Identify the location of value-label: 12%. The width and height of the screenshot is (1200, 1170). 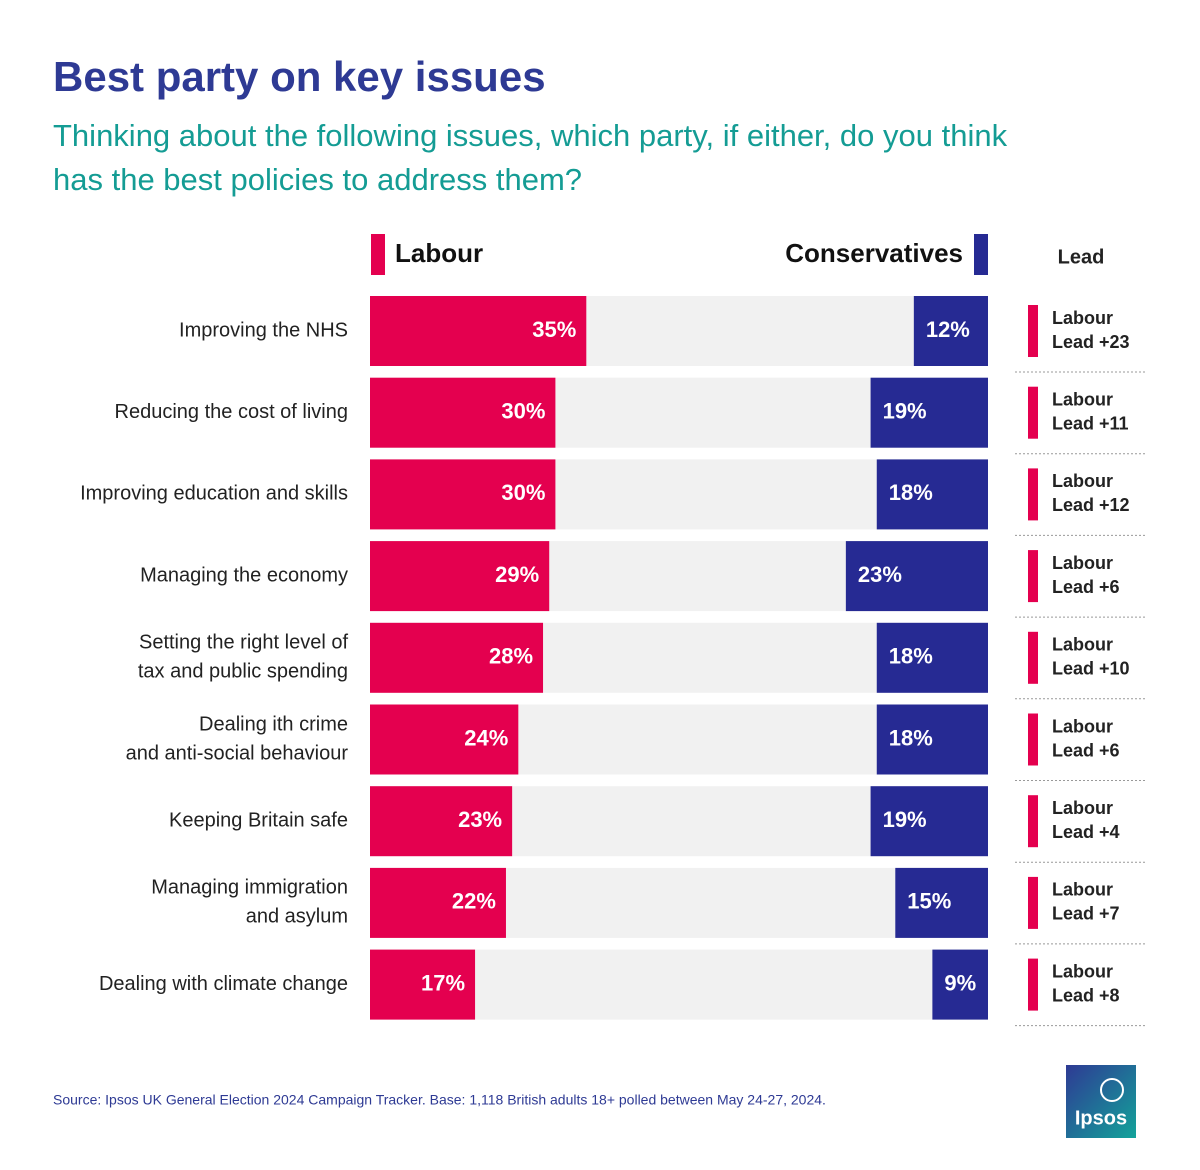
(948, 329).